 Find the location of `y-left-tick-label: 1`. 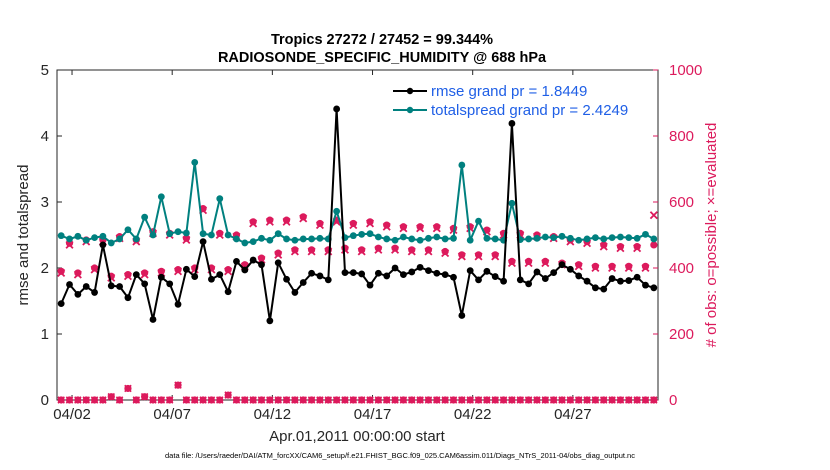

y-left-tick-label: 1 is located at coordinates (45, 334).